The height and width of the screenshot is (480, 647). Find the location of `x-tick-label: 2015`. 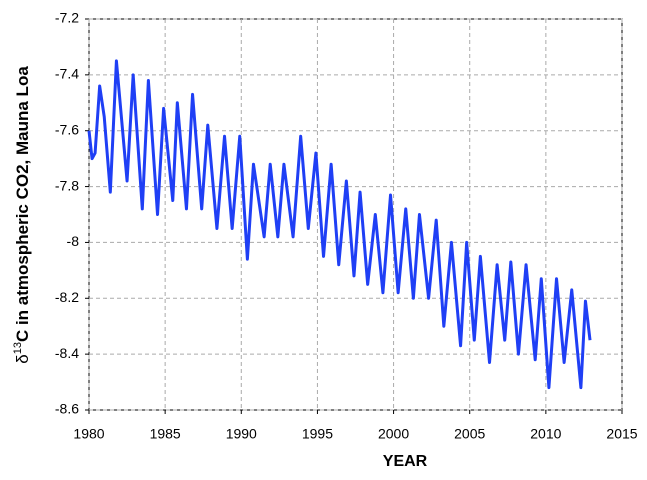

x-tick-label: 2015 is located at coordinates (621, 434).